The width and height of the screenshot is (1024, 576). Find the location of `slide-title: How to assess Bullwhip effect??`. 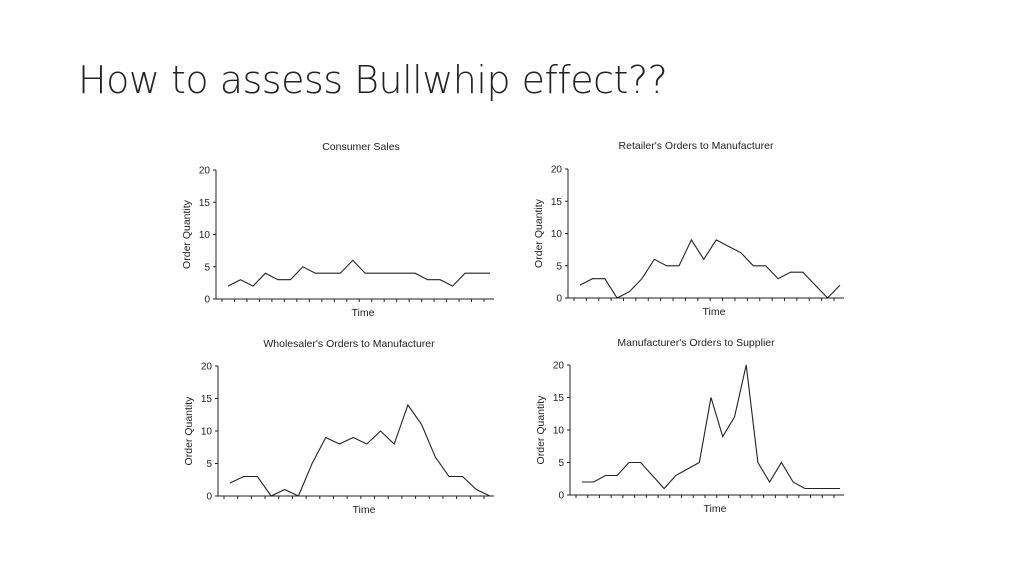

slide-title: How to assess Bullwhip effect?? is located at coordinates (373, 80).